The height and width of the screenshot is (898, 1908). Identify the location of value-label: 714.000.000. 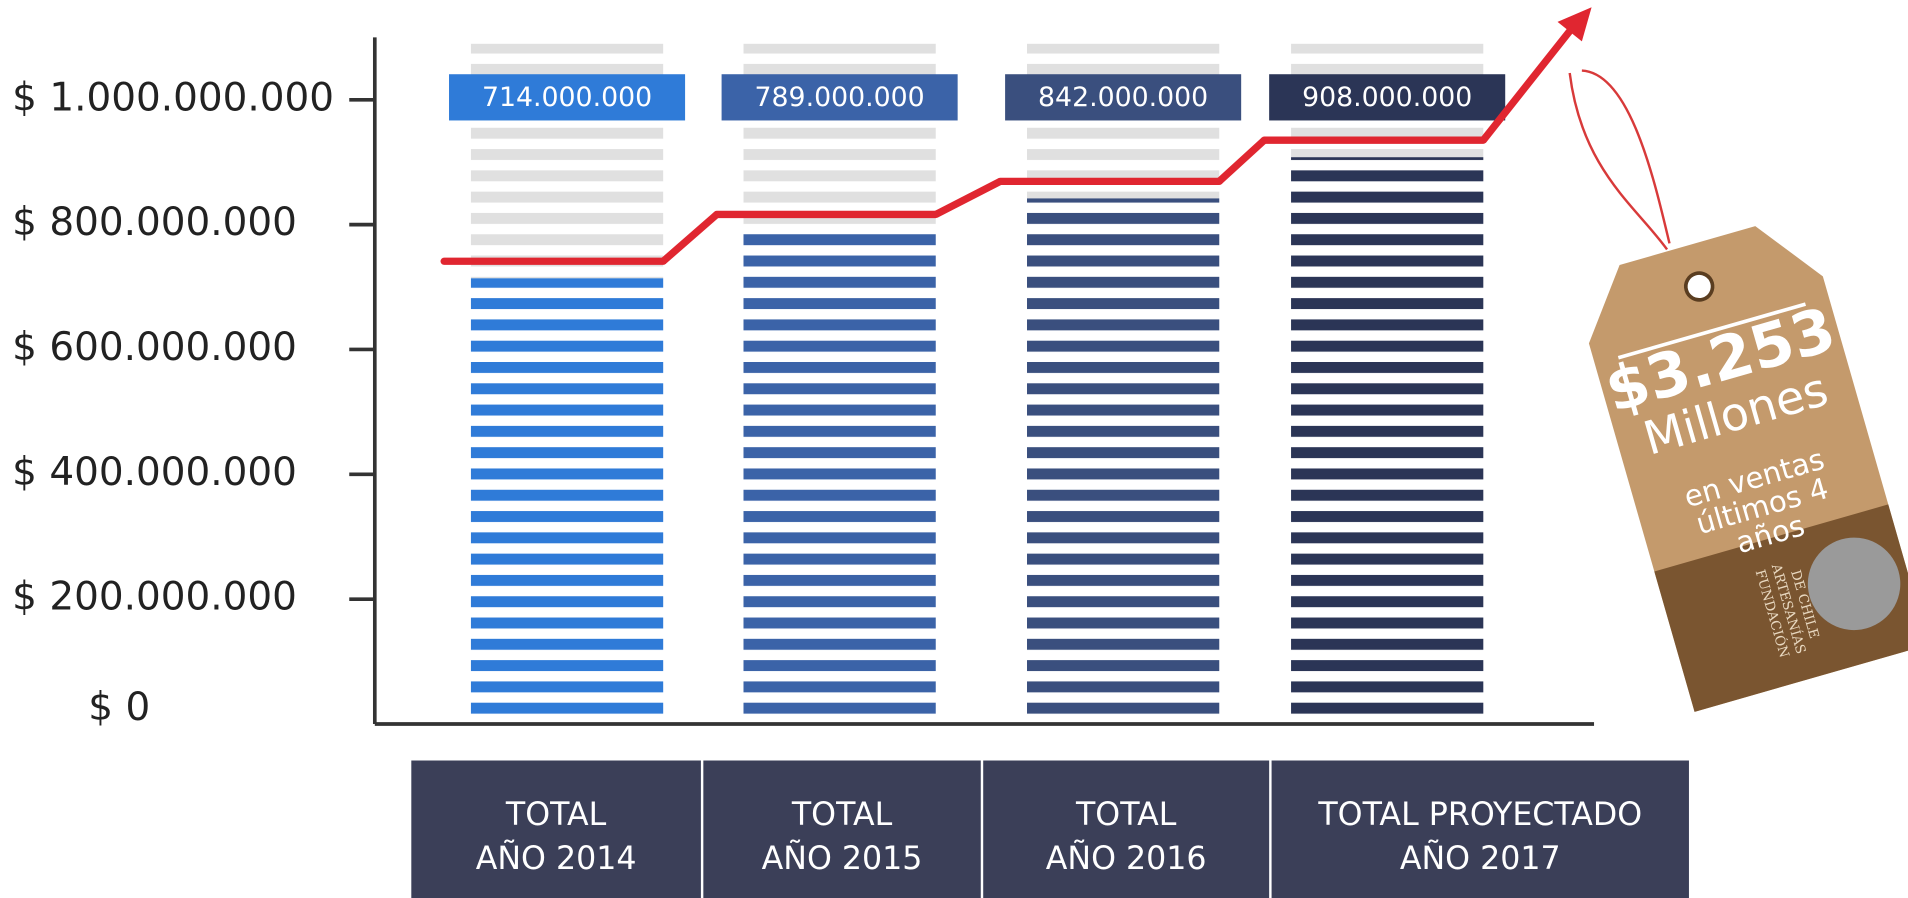
(567, 97).